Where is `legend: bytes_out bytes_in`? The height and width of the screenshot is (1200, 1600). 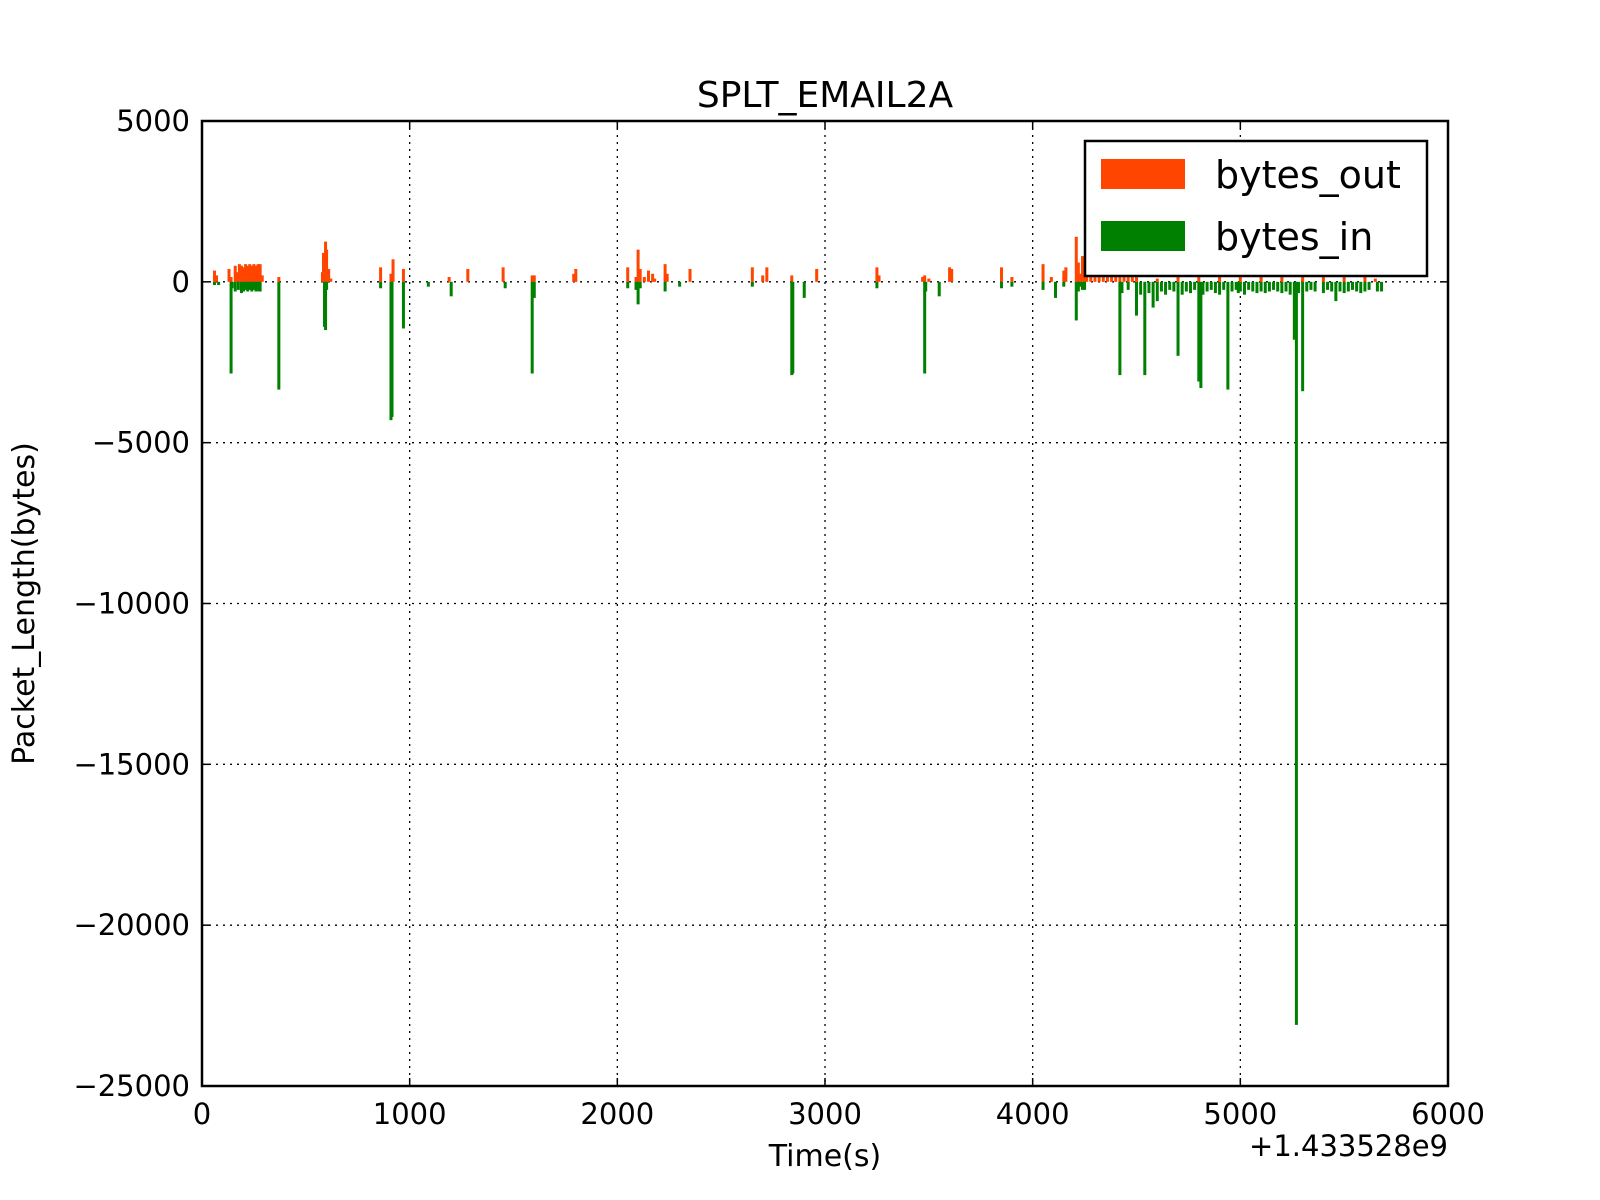
legend: bytes_out bytes_in is located at coordinates (1256, 208).